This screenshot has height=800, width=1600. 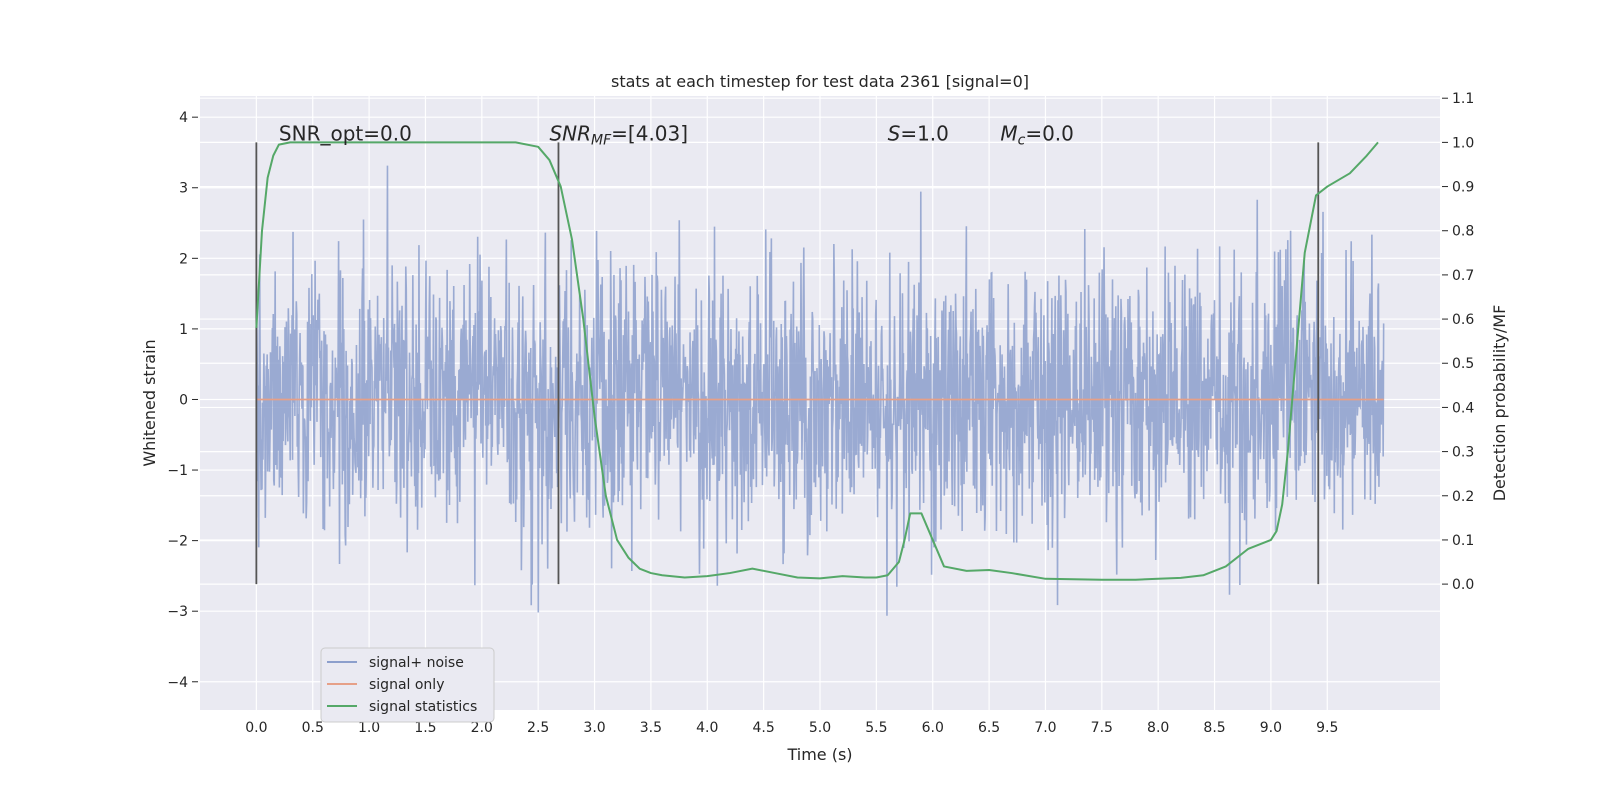 What do you see at coordinates (1463, 99) in the screenshot?
I see `y2-tick-label: 1.1` at bounding box center [1463, 99].